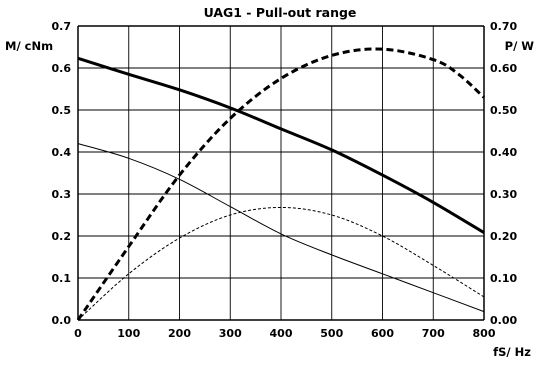 This screenshot has width=540, height=365. Describe the element at coordinates (62, 68) in the screenshot. I see `y-tick-label-left: 0.6` at that location.